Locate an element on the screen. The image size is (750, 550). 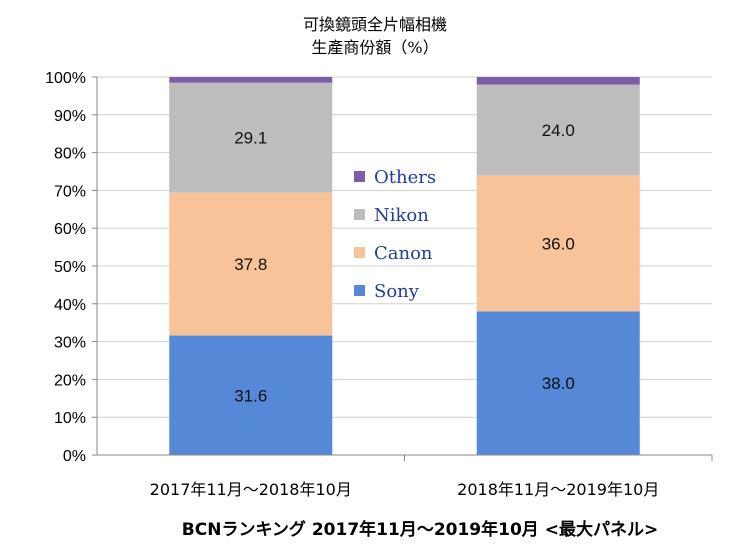
y-tick-label: 0% is located at coordinates (74, 456).